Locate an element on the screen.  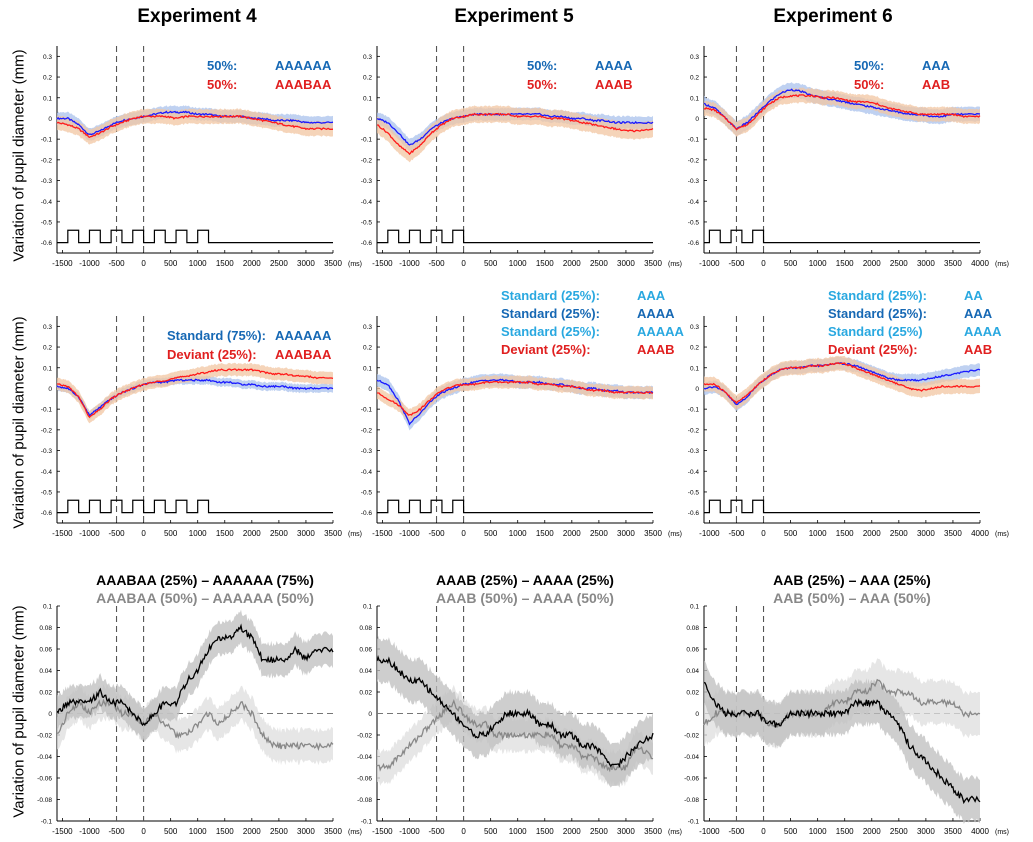
difference-title: AAAB (25%) – AAAA (25%) is located at coordinates (525, 580).